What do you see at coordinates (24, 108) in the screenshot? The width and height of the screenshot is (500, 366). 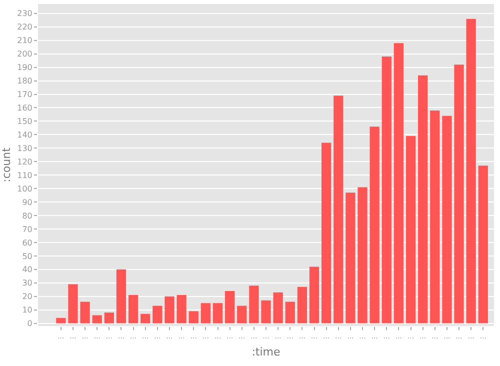 I see `y-tick-label: 160` at bounding box center [24, 108].